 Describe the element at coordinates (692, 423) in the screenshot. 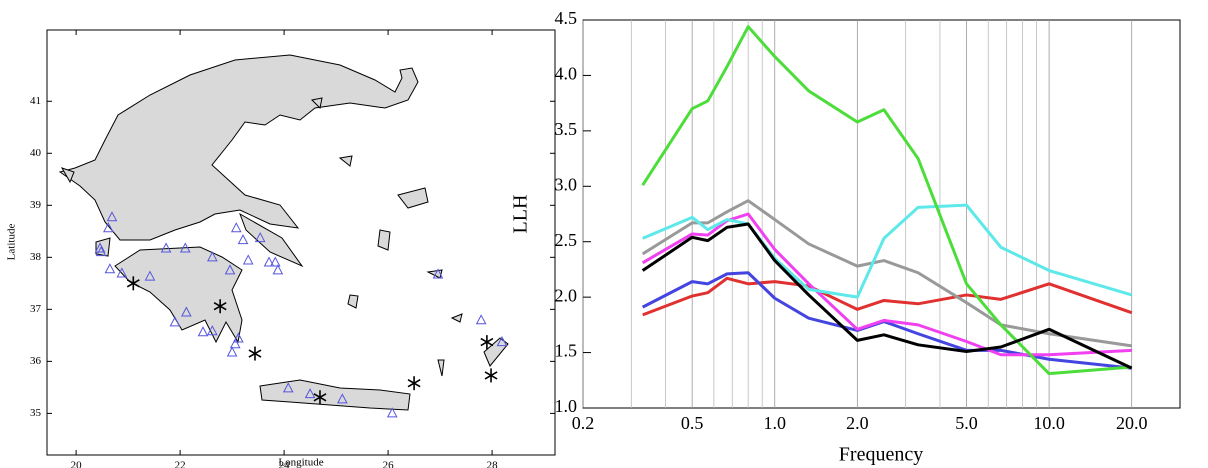

I see `x-tick-label: 0.5` at that location.